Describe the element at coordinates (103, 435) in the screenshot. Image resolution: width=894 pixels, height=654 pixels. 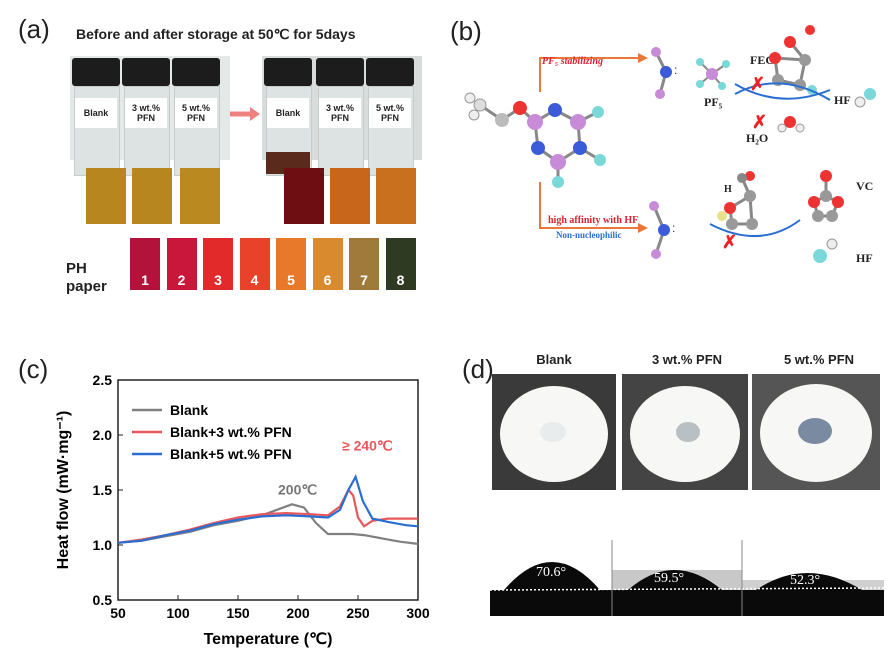
I see `y-tick-label: 2.0` at that location.